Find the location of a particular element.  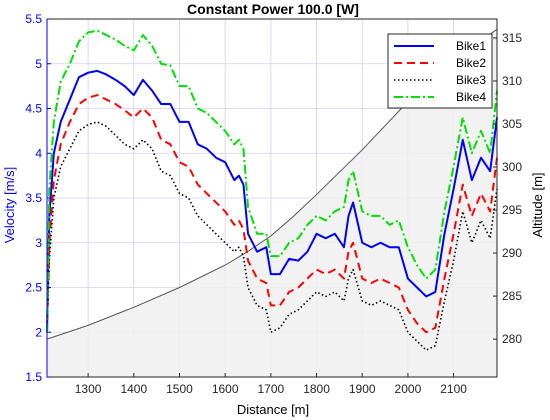

y-left-tick-label: 1.5 is located at coordinates (33, 377).